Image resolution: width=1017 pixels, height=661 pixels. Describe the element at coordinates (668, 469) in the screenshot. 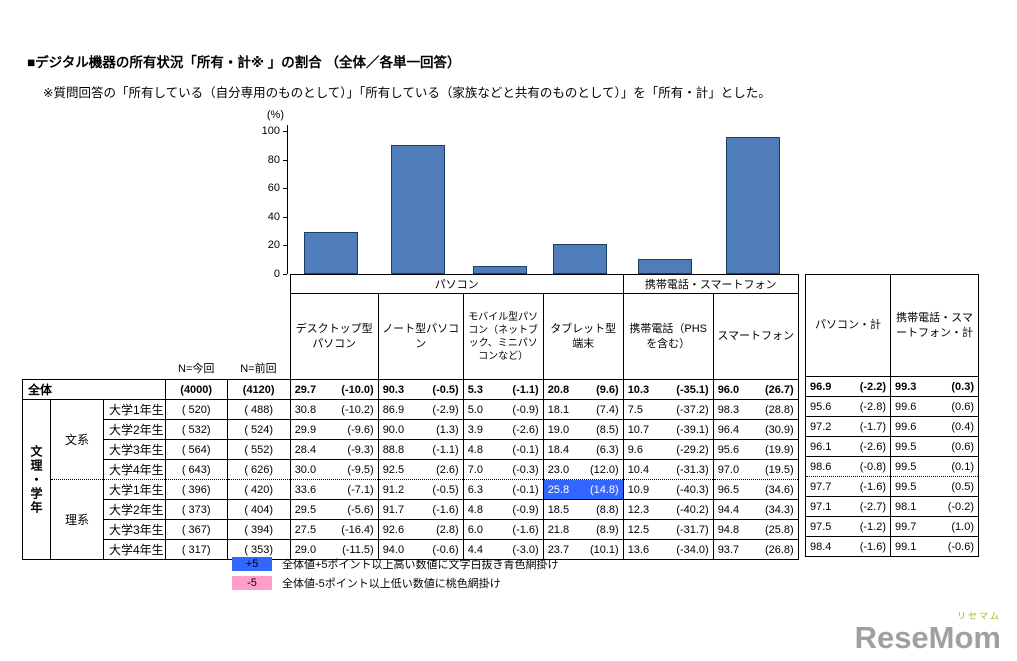

I see `data-cell: 10.4 (-31.3)` at that location.